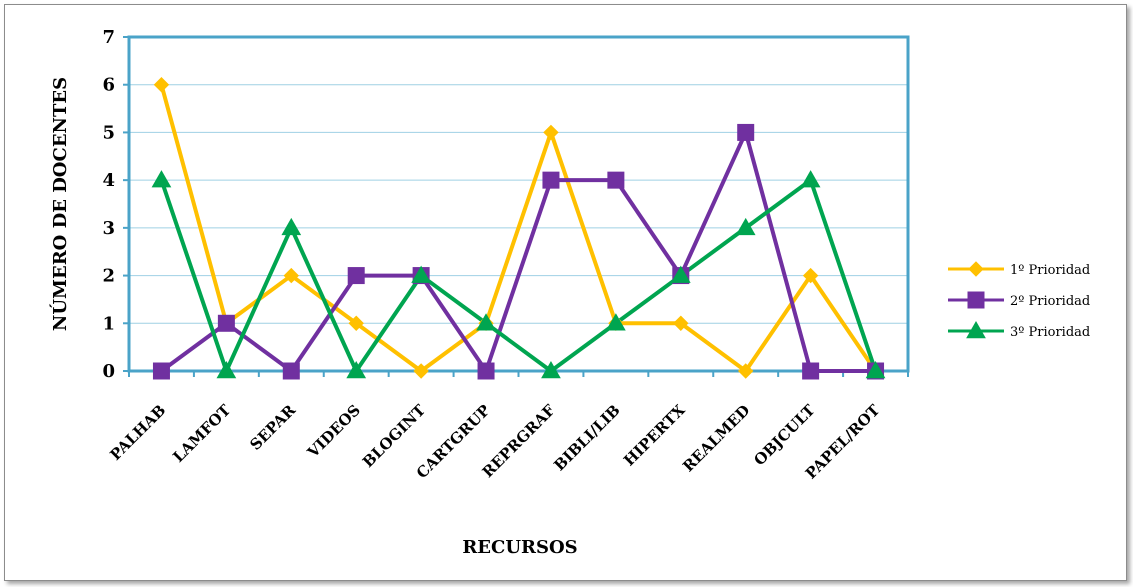 Image resolution: width=1133 pixels, height=587 pixels. Describe the element at coordinates (333, 431) in the screenshot. I see `x-category-label: VIDEOS` at that location.